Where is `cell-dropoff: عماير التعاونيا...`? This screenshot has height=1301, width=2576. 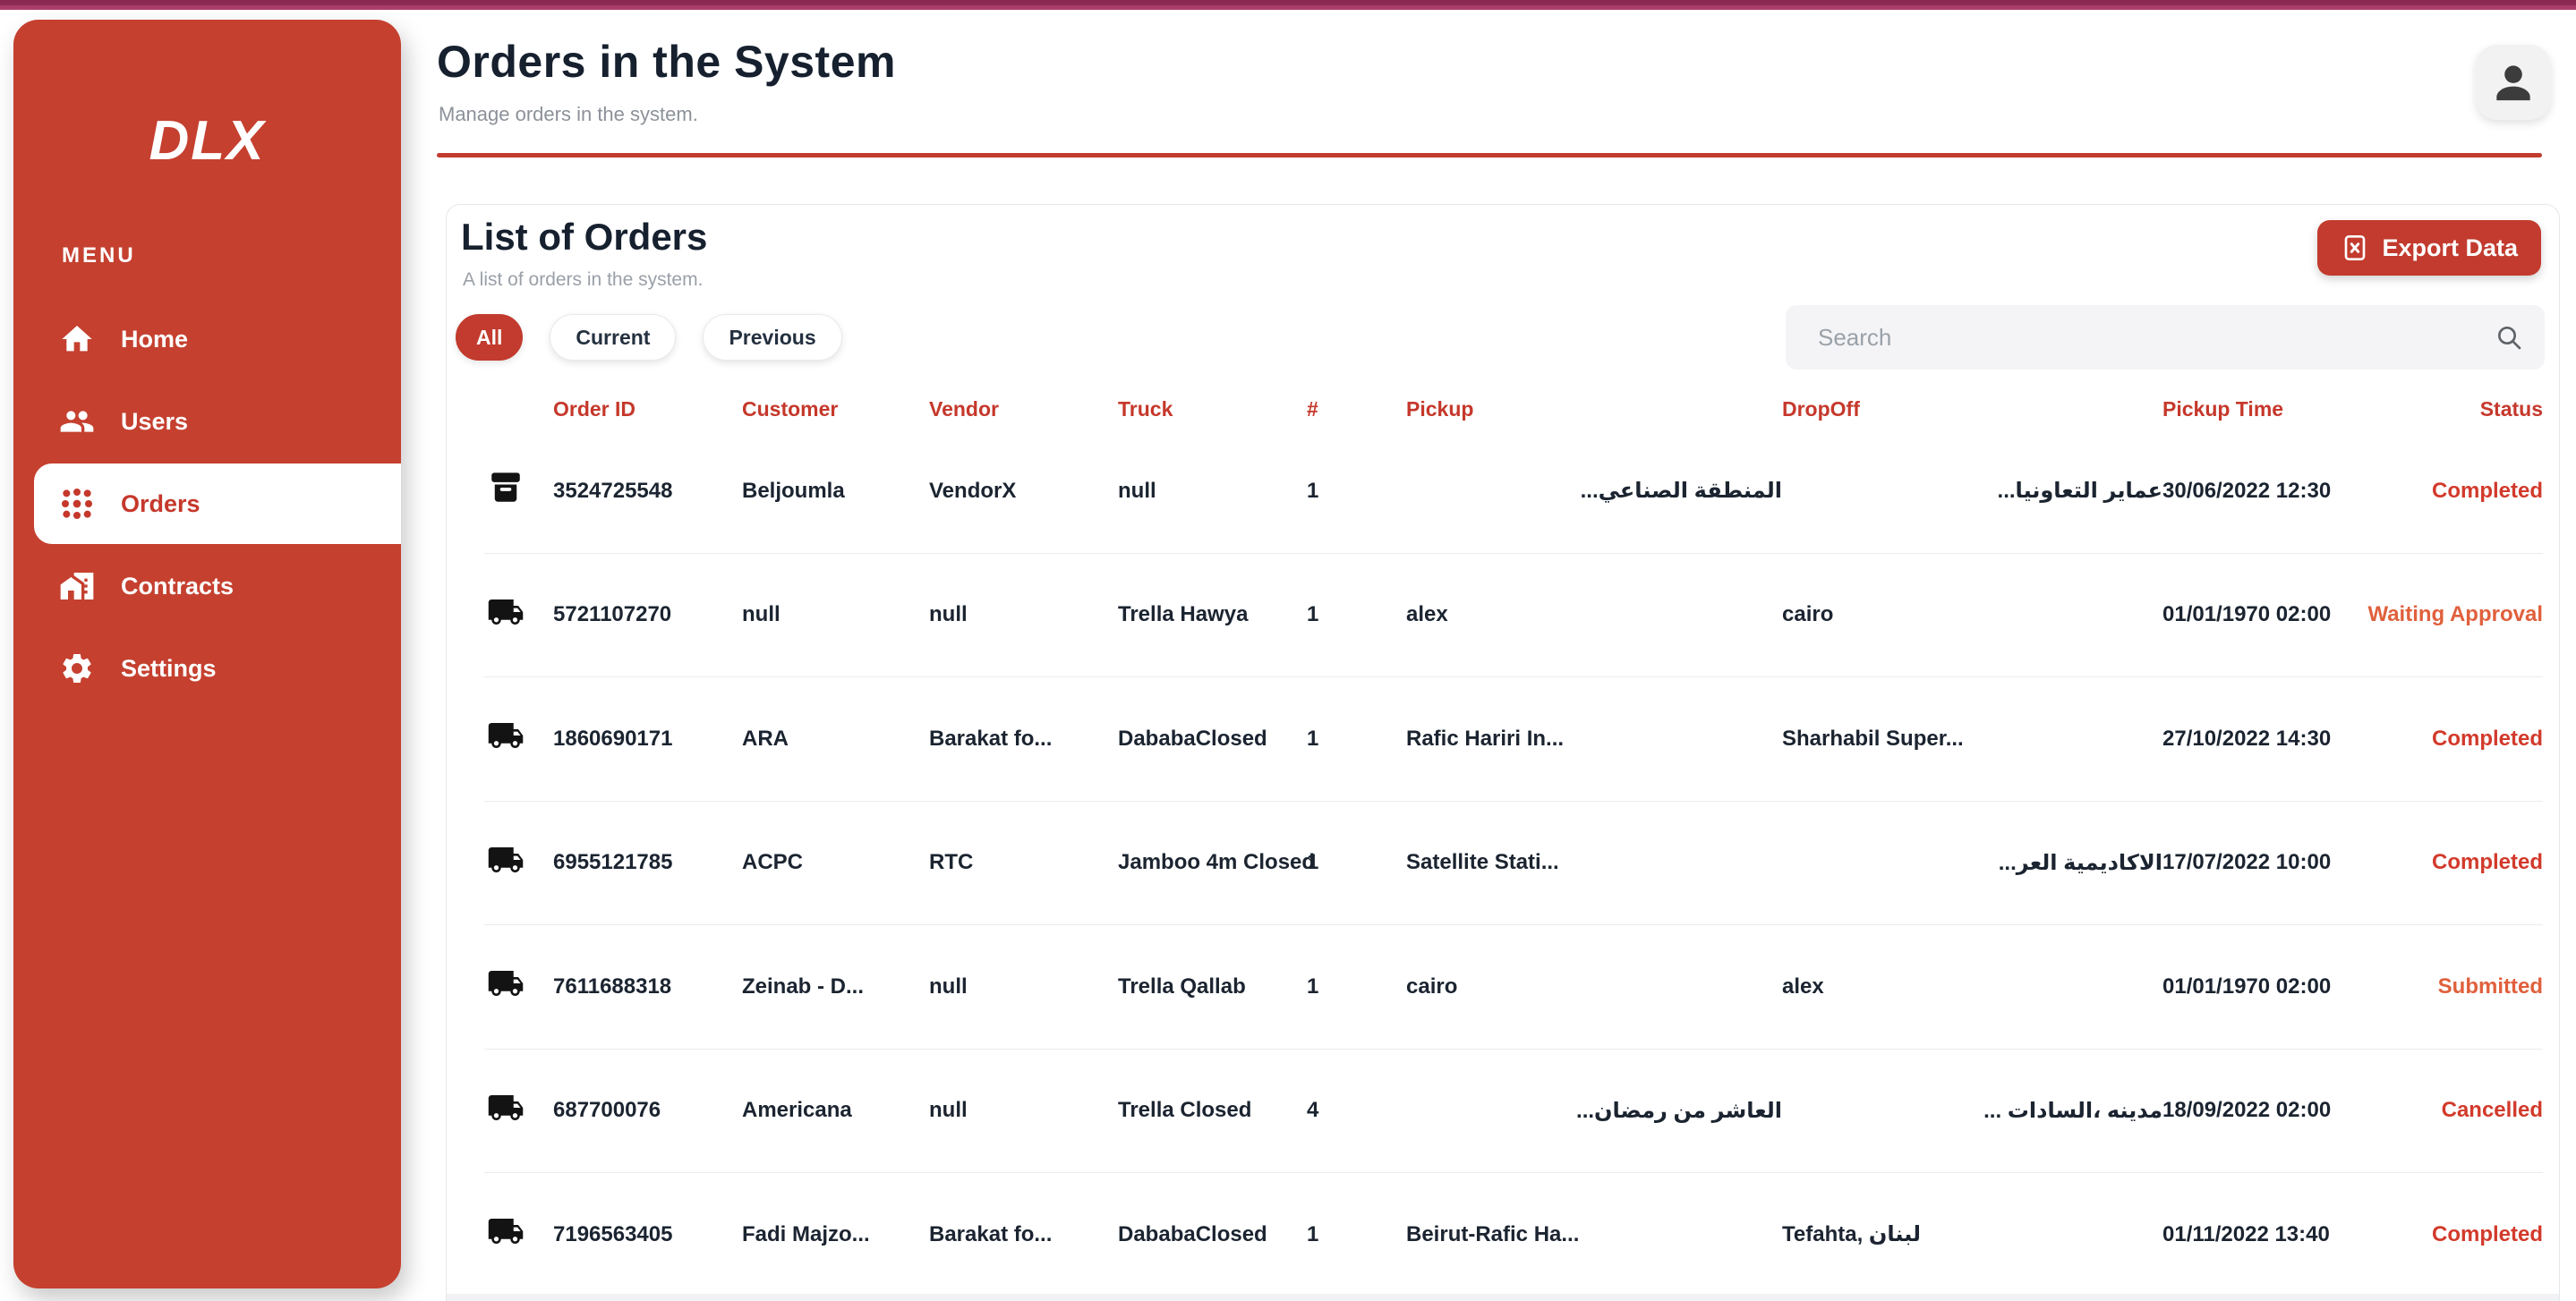
cell-dropoff: عماير التعاونيا... is located at coordinates (2079, 491).